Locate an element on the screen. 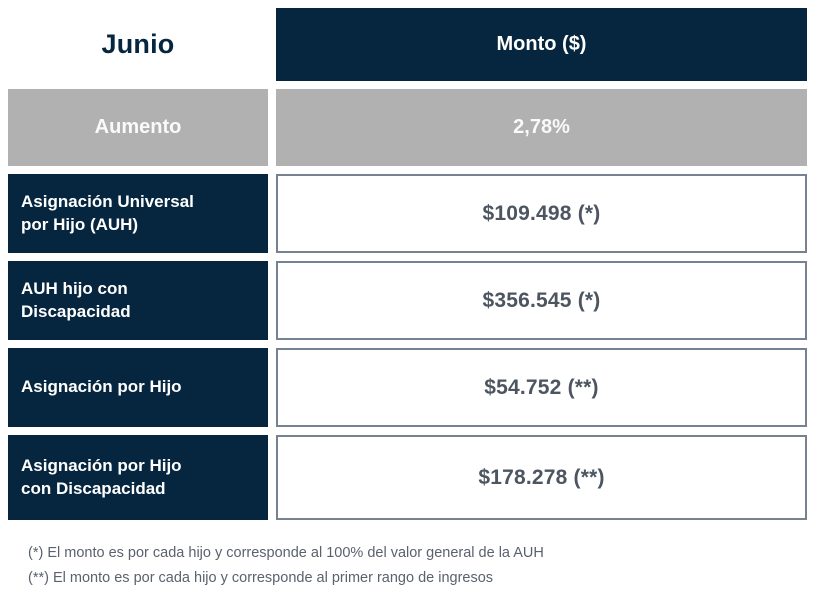 This screenshot has width=814, height=605. amount-column-header: Monto ($) is located at coordinates (541, 44).